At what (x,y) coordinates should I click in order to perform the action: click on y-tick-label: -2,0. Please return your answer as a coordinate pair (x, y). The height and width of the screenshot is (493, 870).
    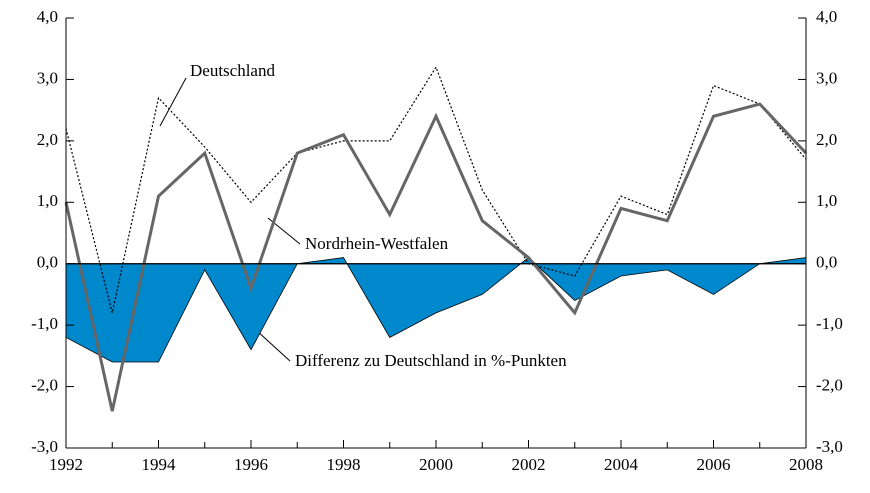
    Looking at the image, I should click on (44, 384).